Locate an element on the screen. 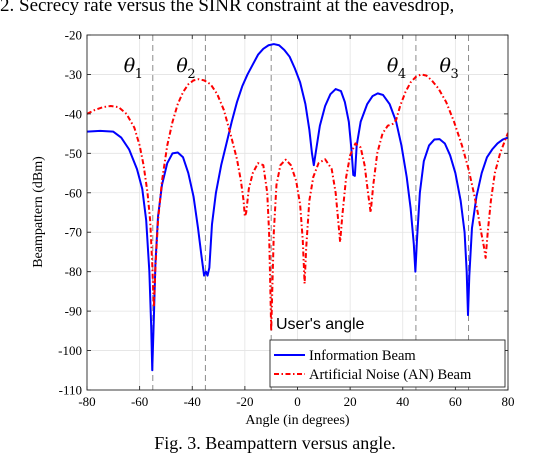  reference-label-theta-4: θ is located at coordinates (393, 66).